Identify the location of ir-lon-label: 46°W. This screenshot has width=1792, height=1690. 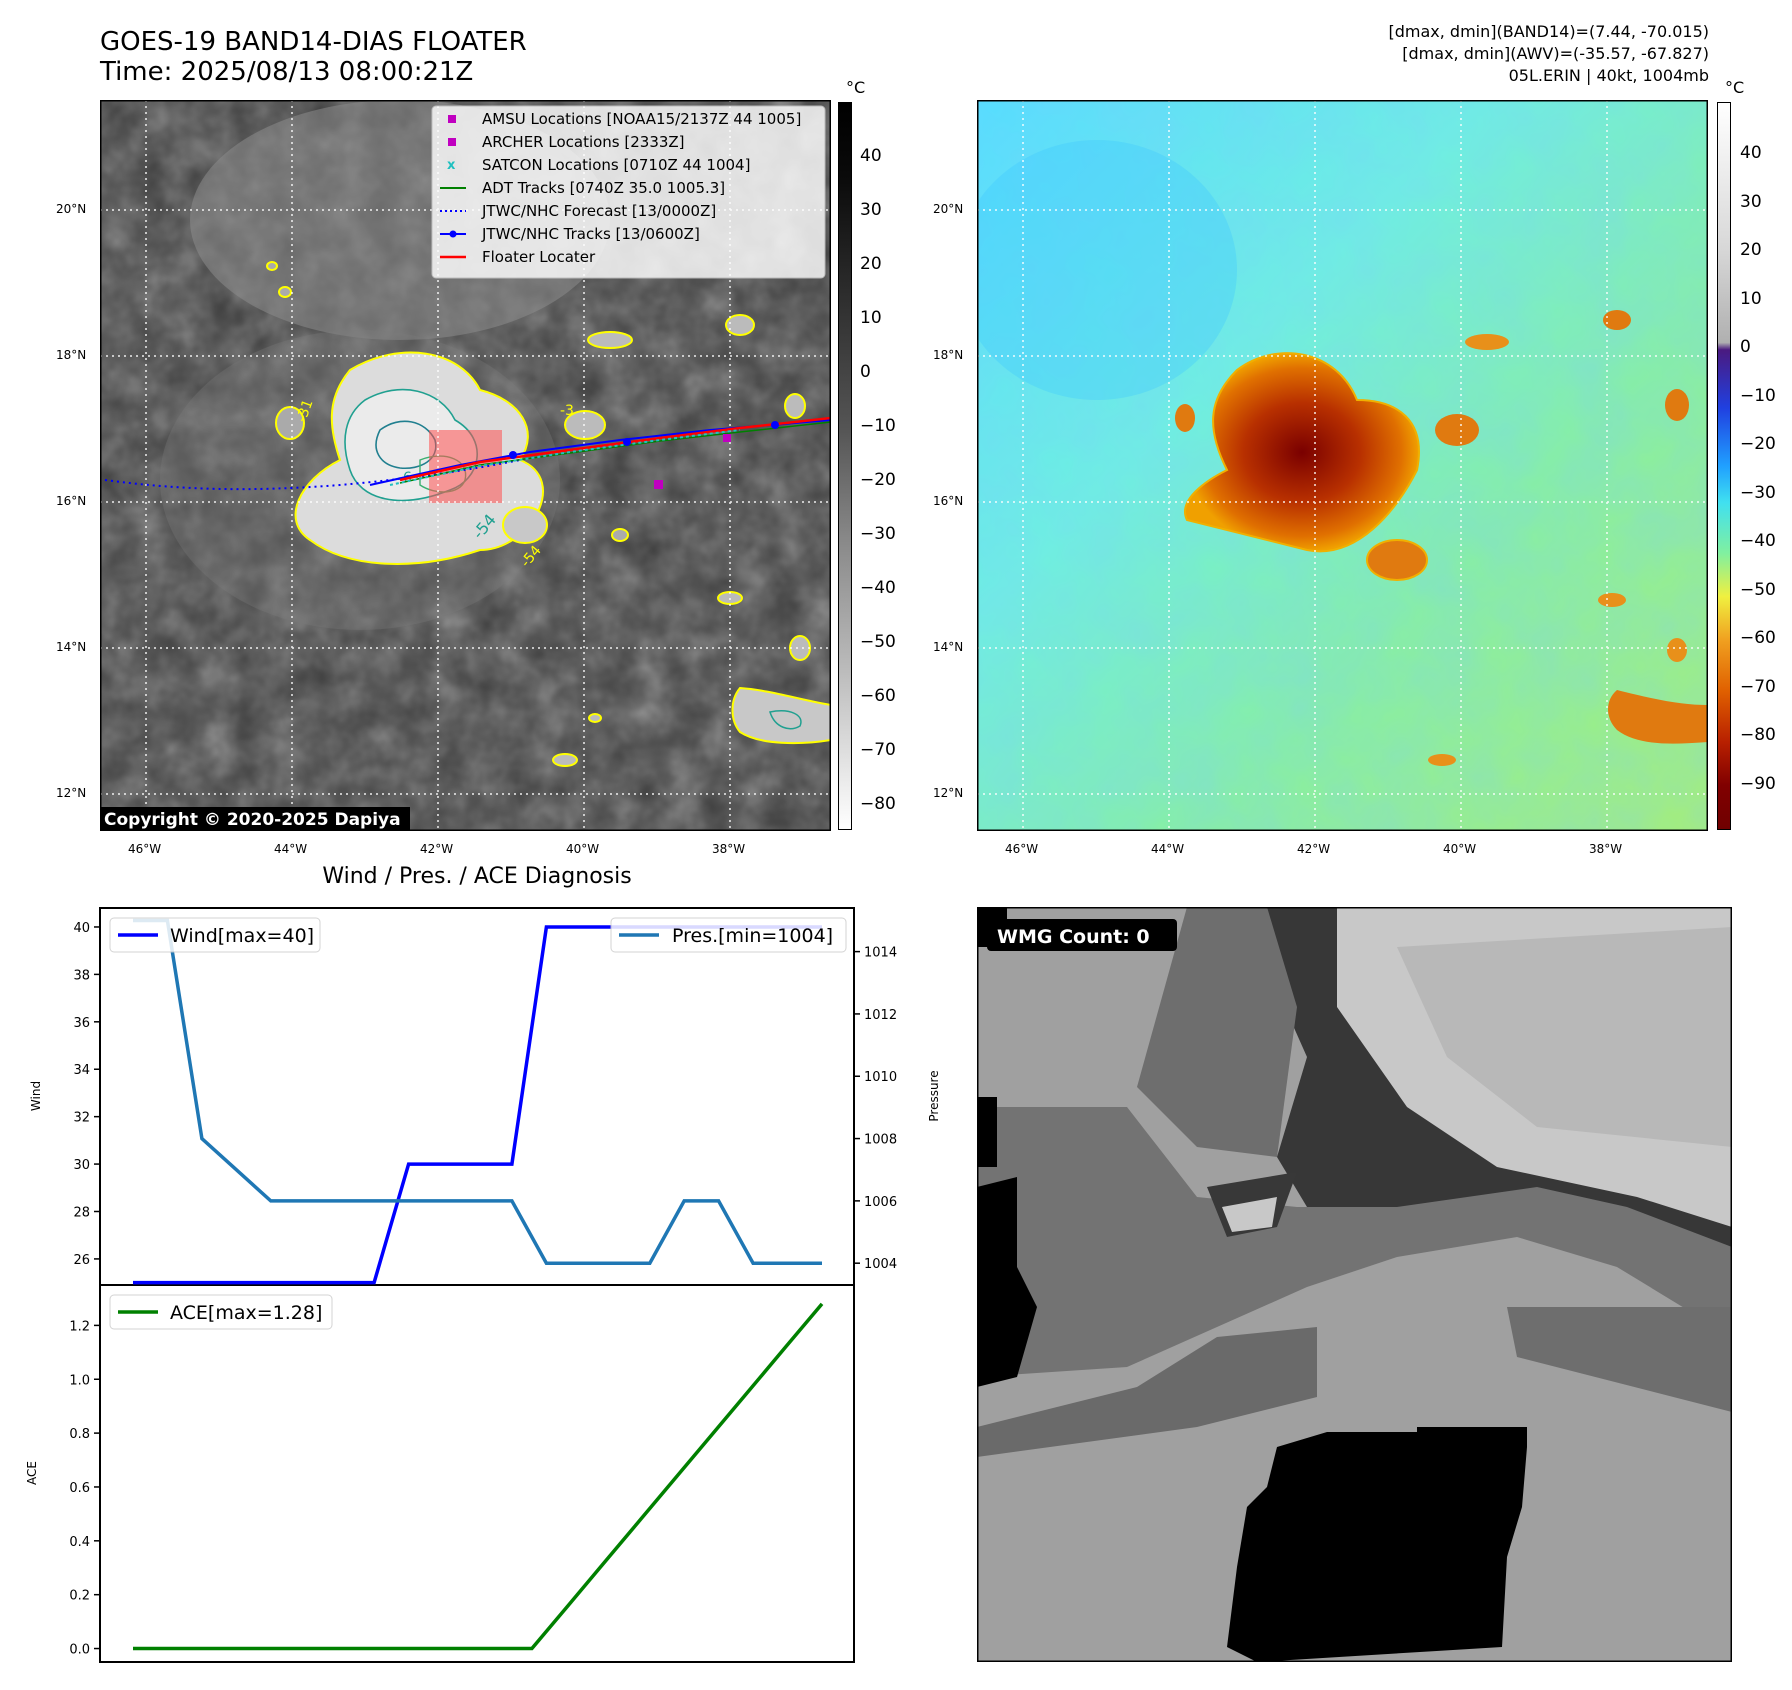
(145, 849).